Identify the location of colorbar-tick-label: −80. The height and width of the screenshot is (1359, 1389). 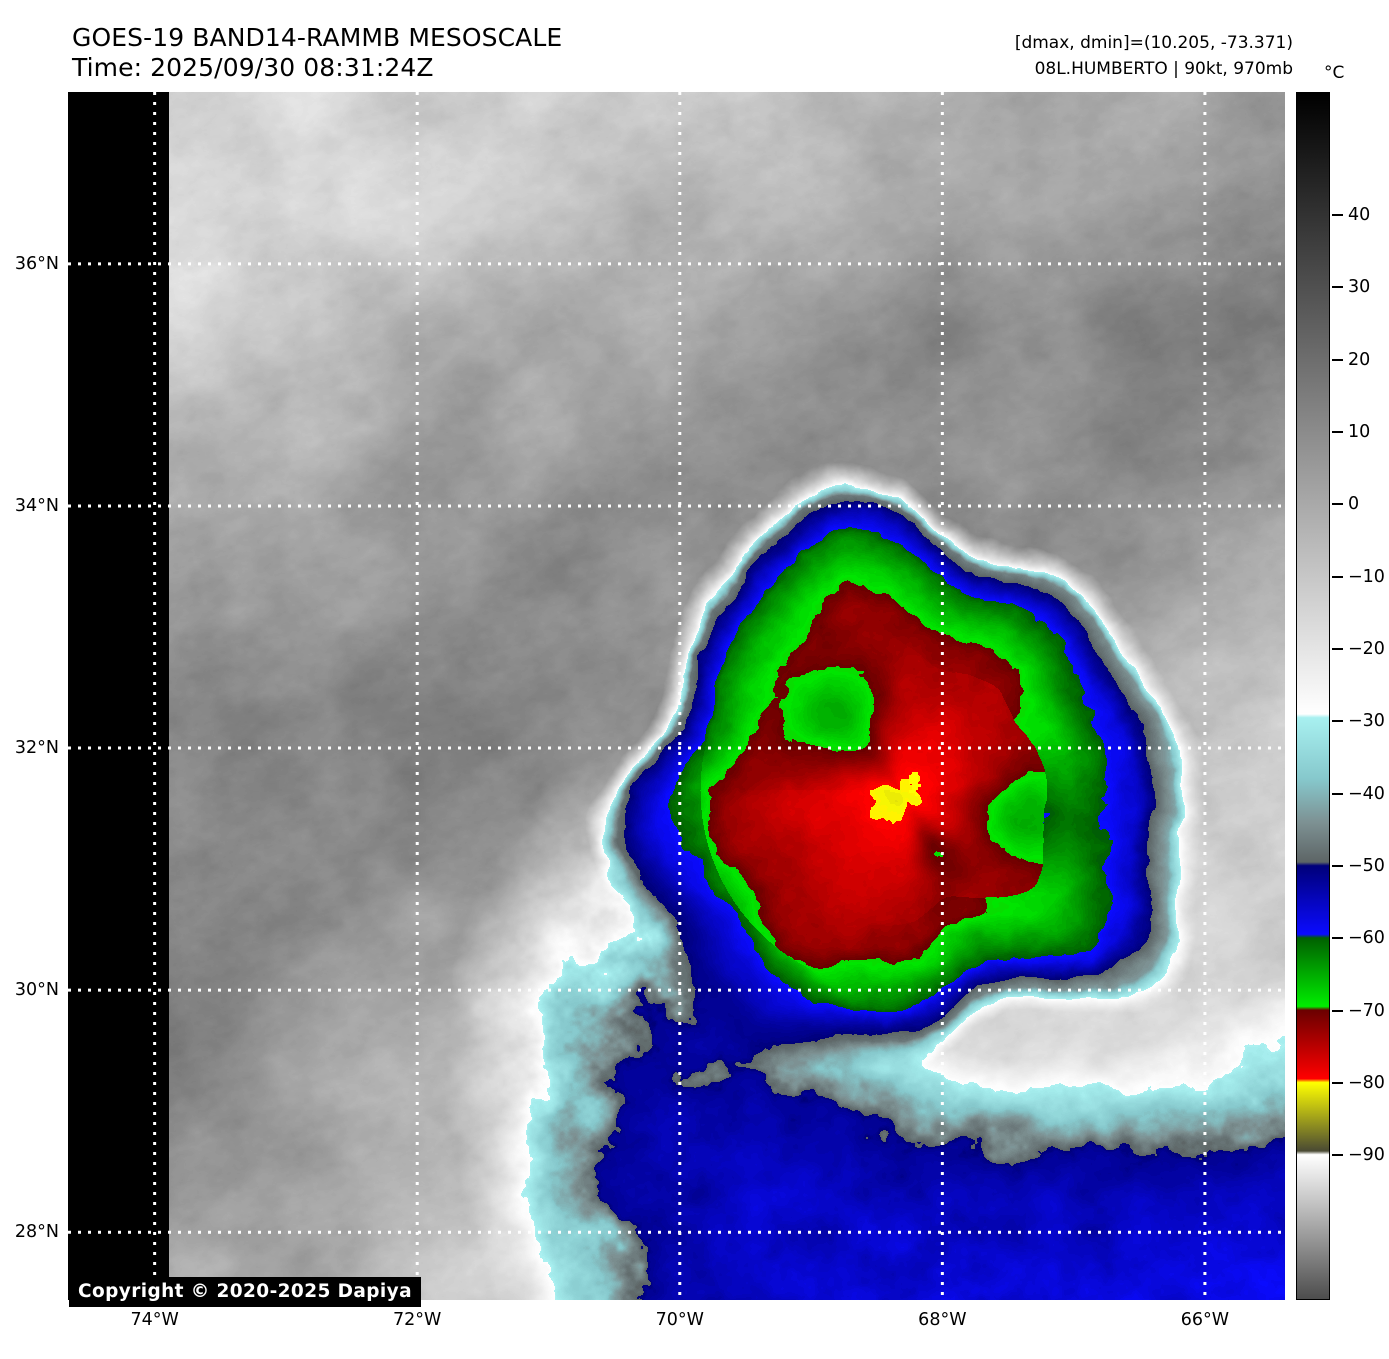
(1366, 1082).